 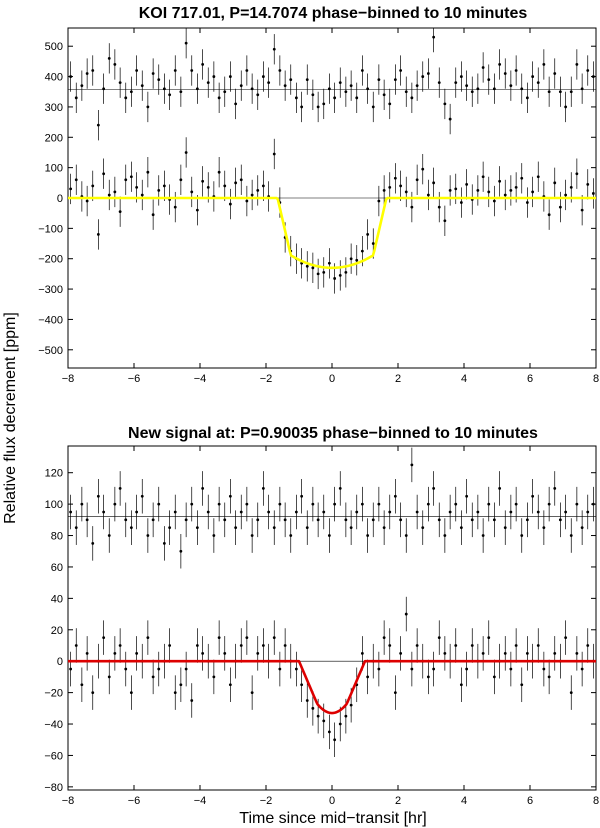 What do you see at coordinates (57, 599) in the screenshot?
I see `y-tick-label: 40` at bounding box center [57, 599].